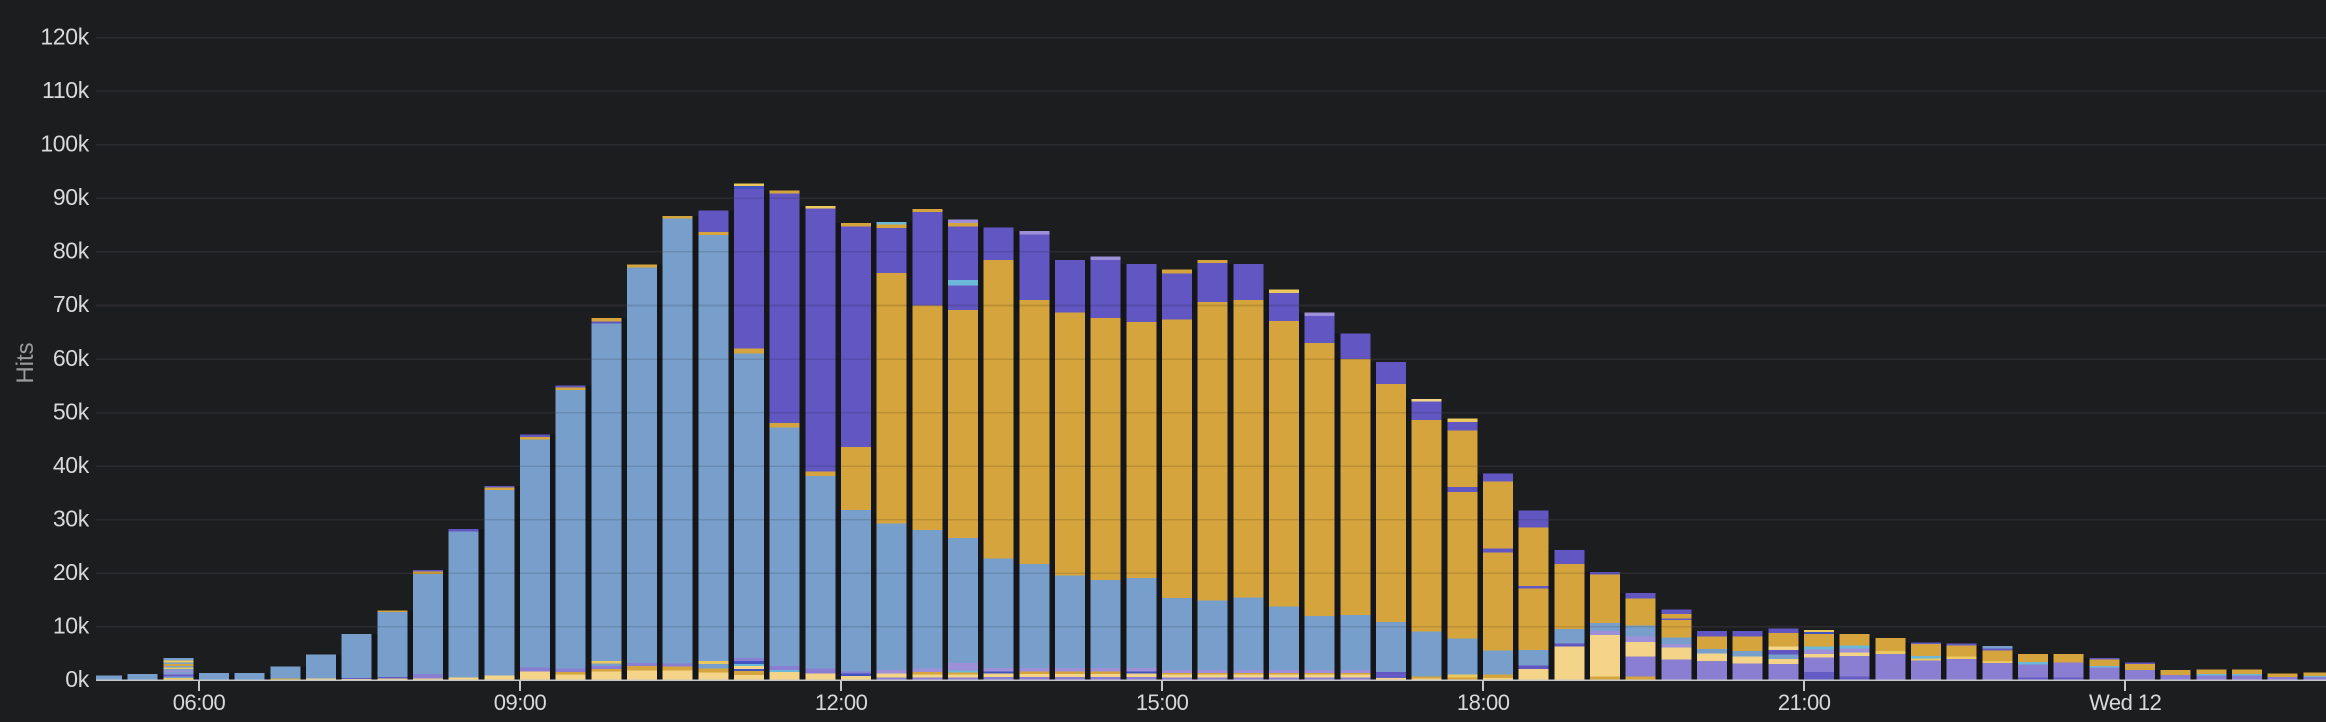 Image resolution: width=2326 pixels, height=722 pixels. What do you see at coordinates (1483, 702) in the screenshot?
I see `svg-text: 18:00` at bounding box center [1483, 702].